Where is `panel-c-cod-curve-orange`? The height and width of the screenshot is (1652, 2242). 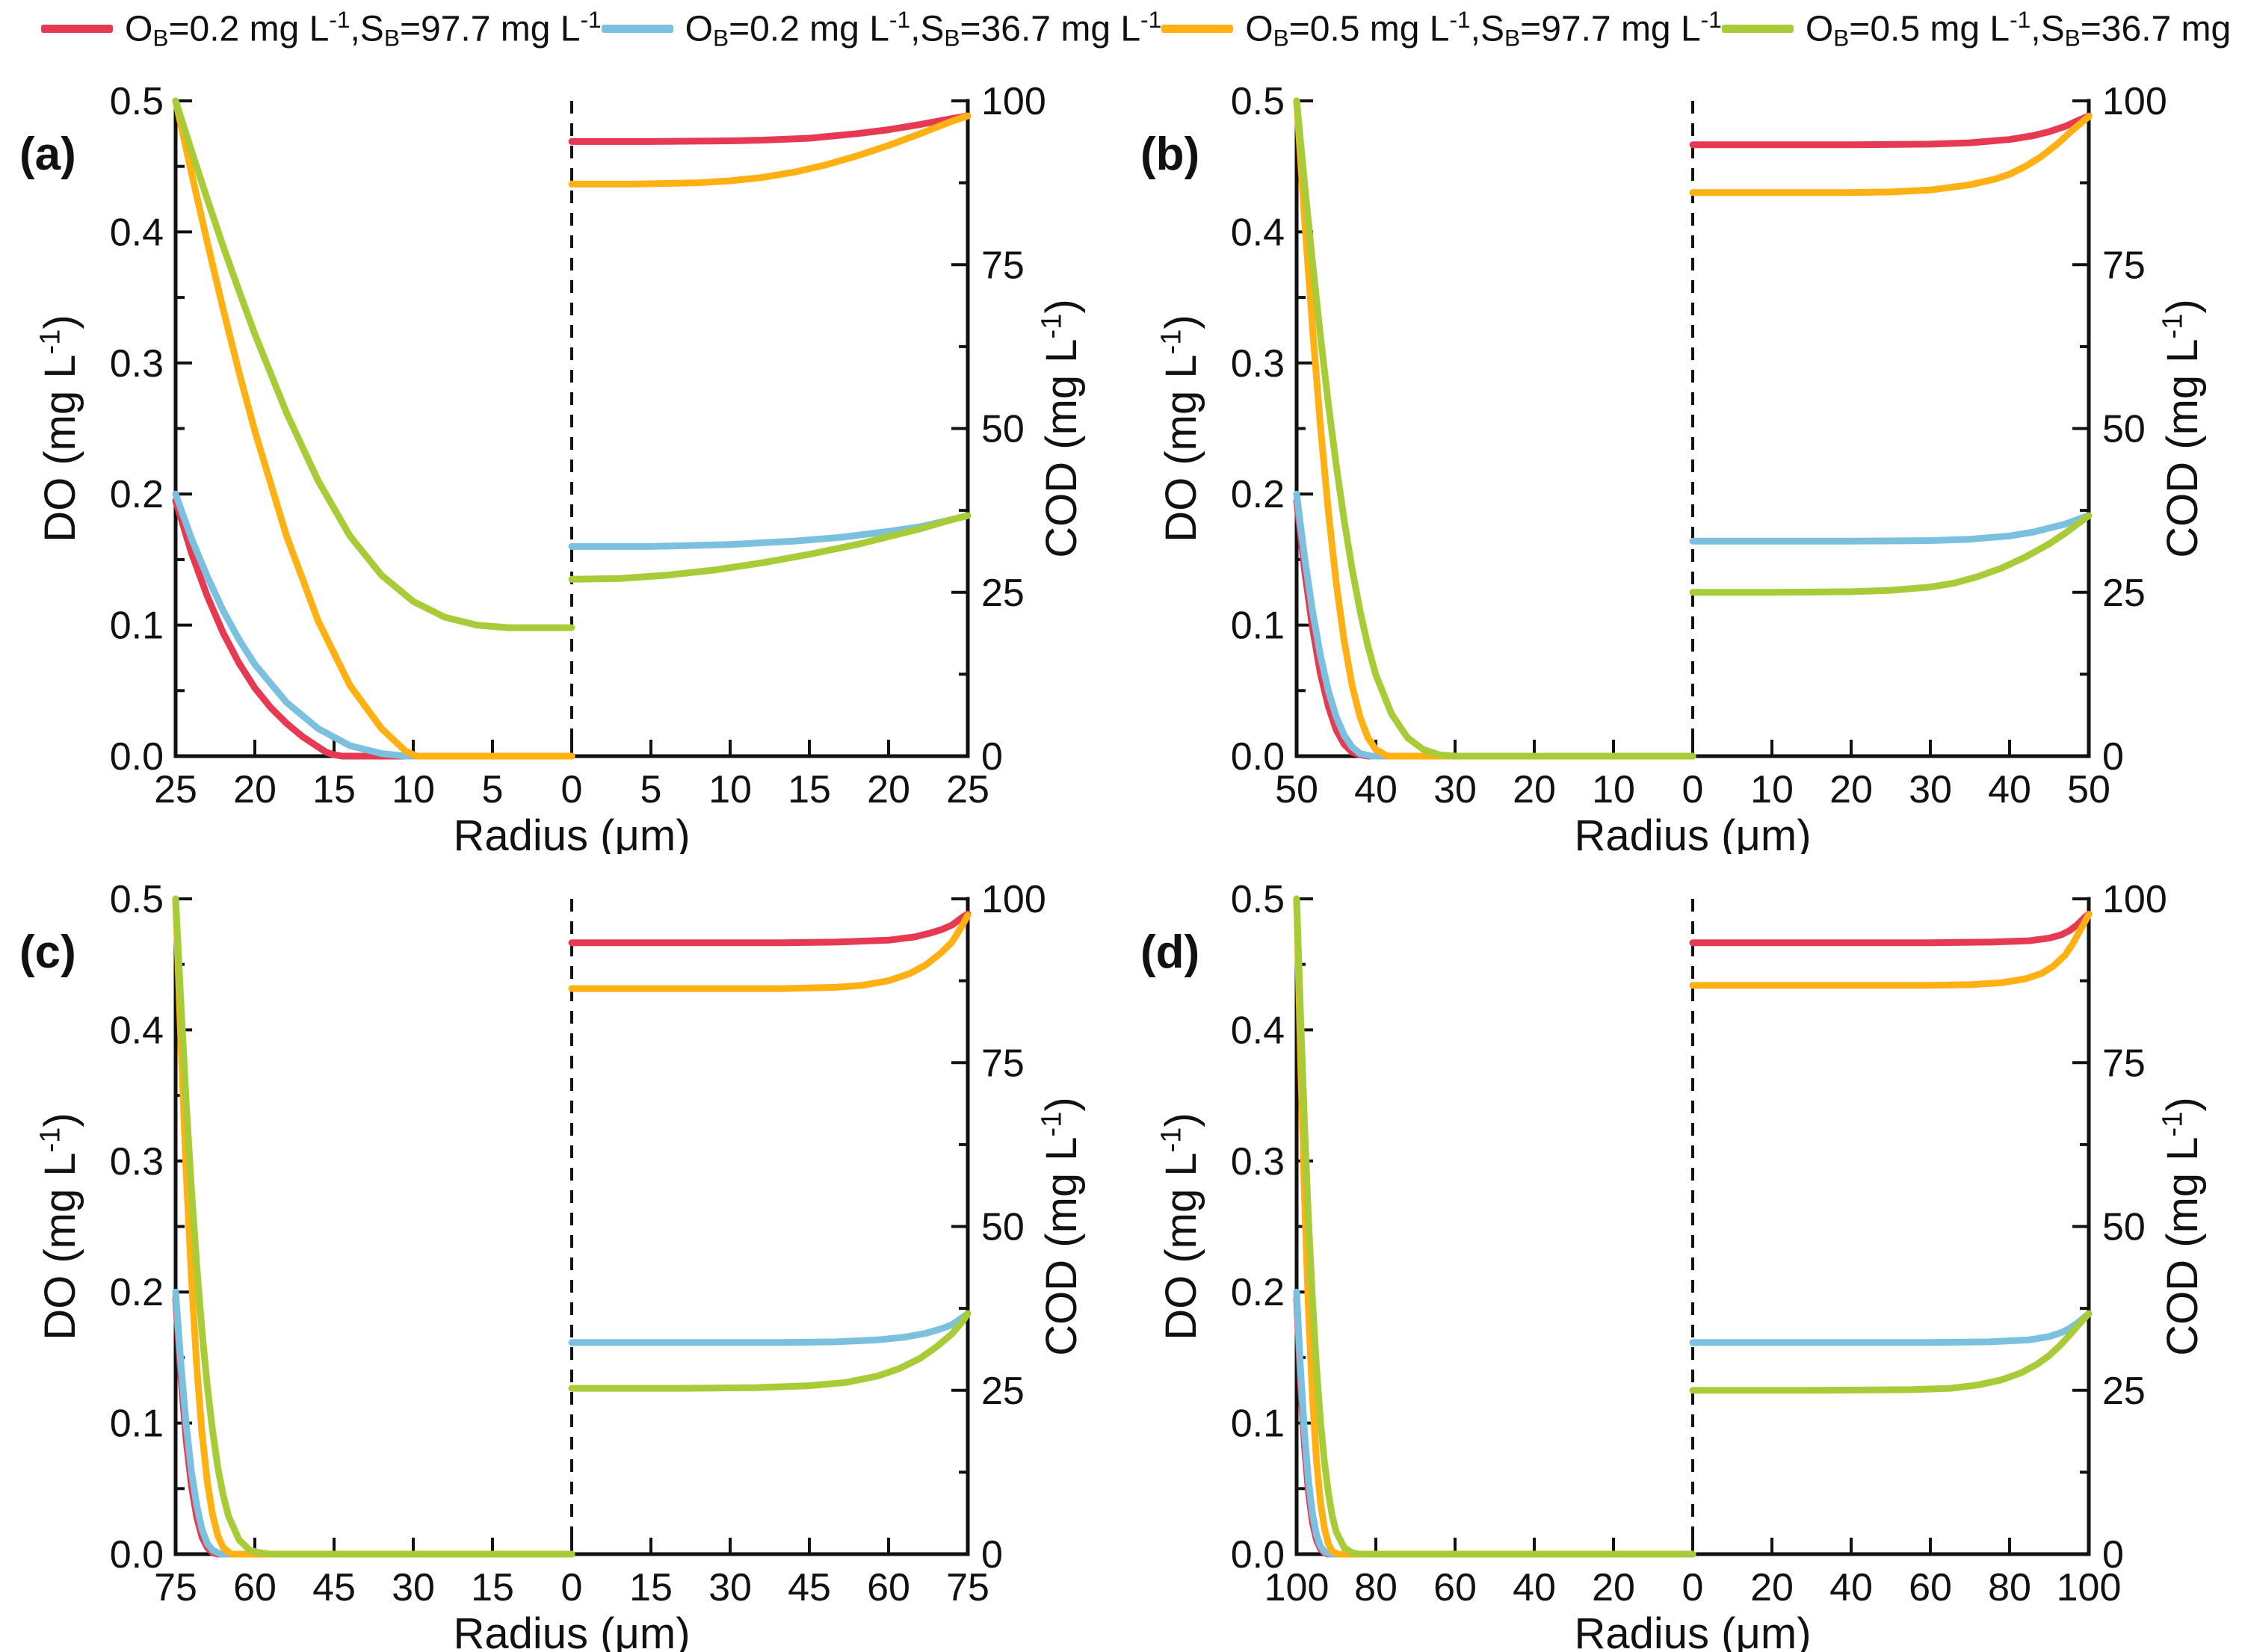
panel-c-cod-curve-orange is located at coordinates (770, 952).